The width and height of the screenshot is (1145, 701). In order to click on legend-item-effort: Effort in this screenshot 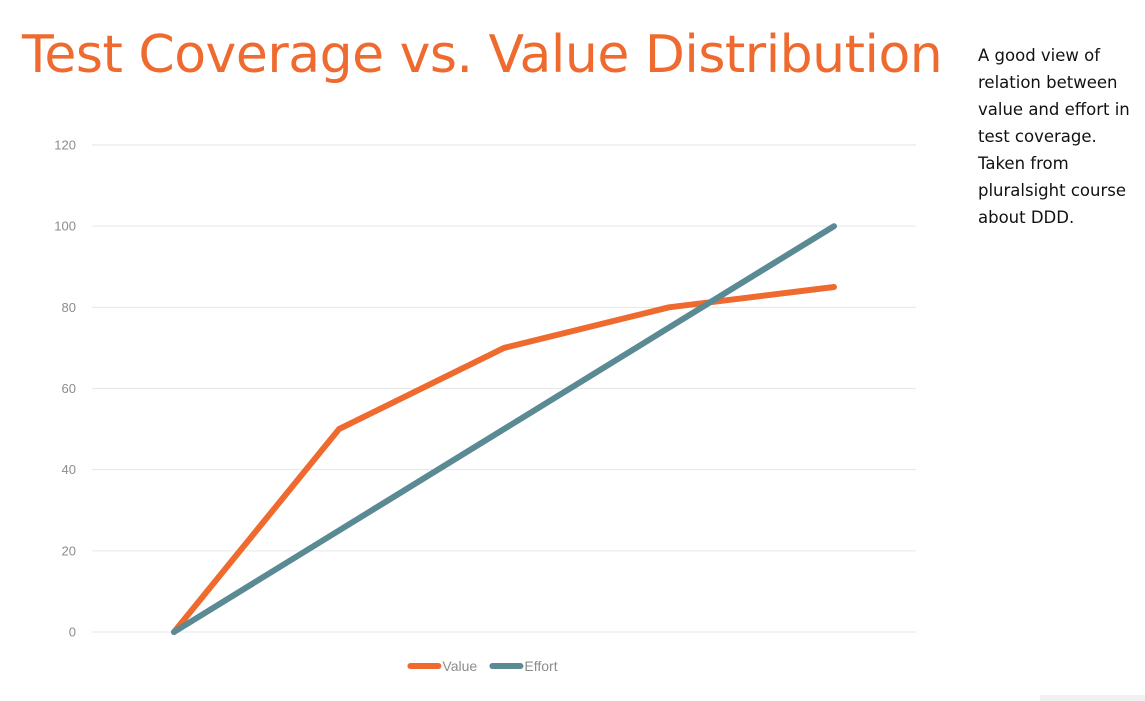, I will do `click(523, 666)`.